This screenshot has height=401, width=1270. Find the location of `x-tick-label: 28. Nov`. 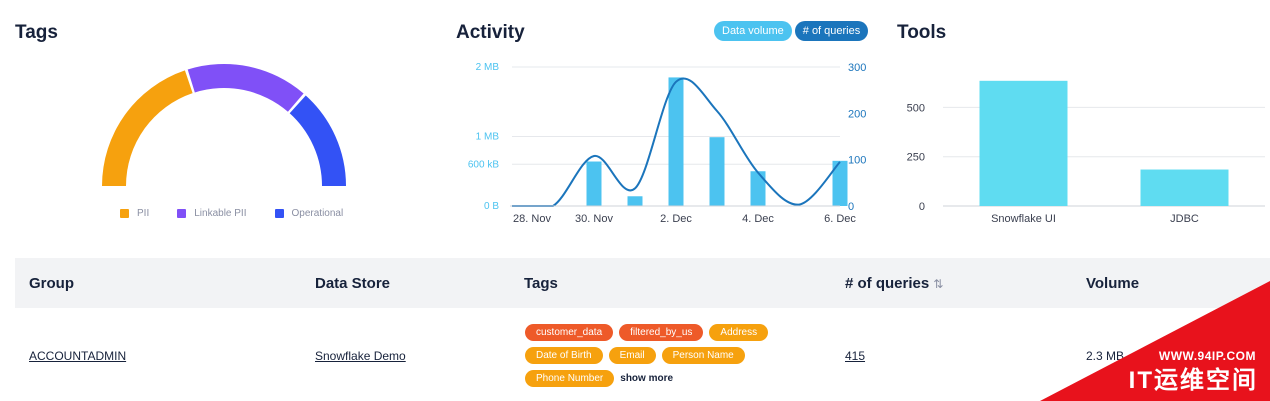

x-tick-label: 28. Nov is located at coordinates (532, 219).